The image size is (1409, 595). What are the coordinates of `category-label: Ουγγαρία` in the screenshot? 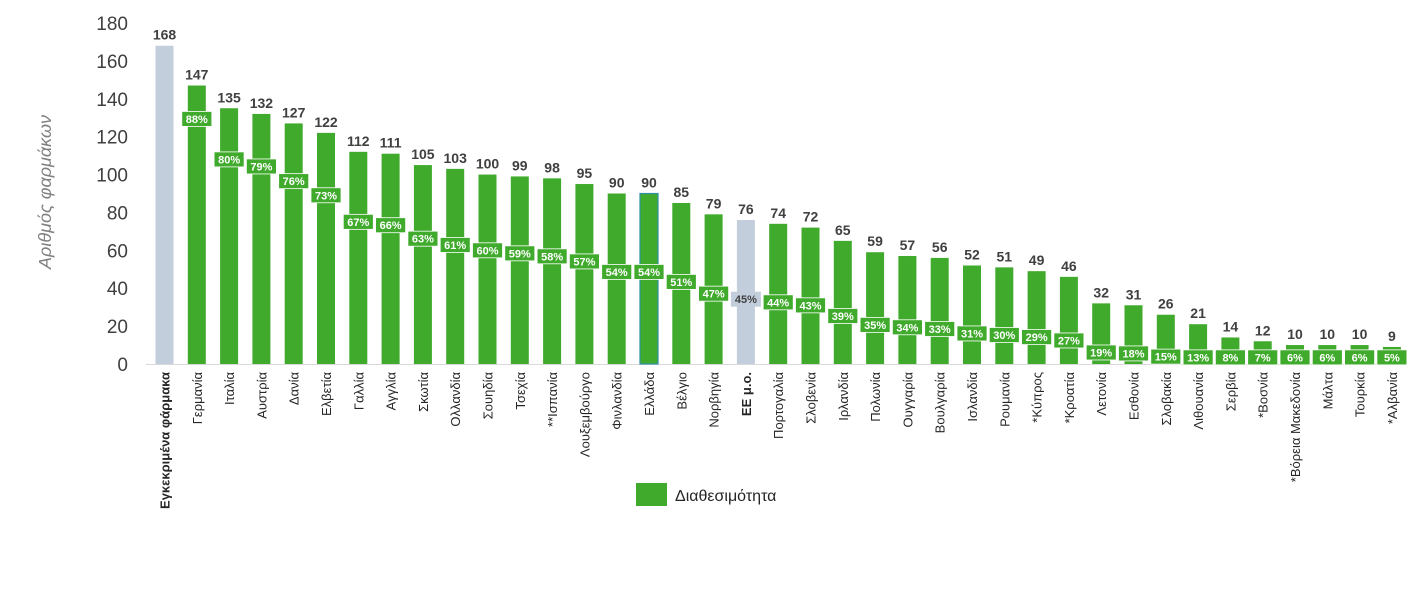 It's located at (907, 400).